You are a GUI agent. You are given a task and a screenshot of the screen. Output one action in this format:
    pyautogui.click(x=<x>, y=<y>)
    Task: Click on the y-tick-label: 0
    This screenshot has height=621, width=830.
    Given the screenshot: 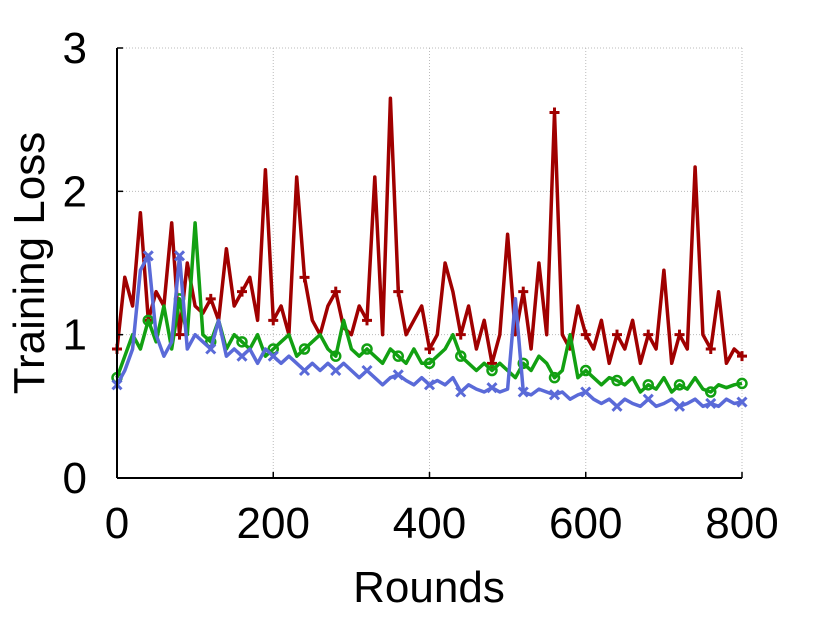 What is the action you would take?
    pyautogui.click(x=75, y=478)
    